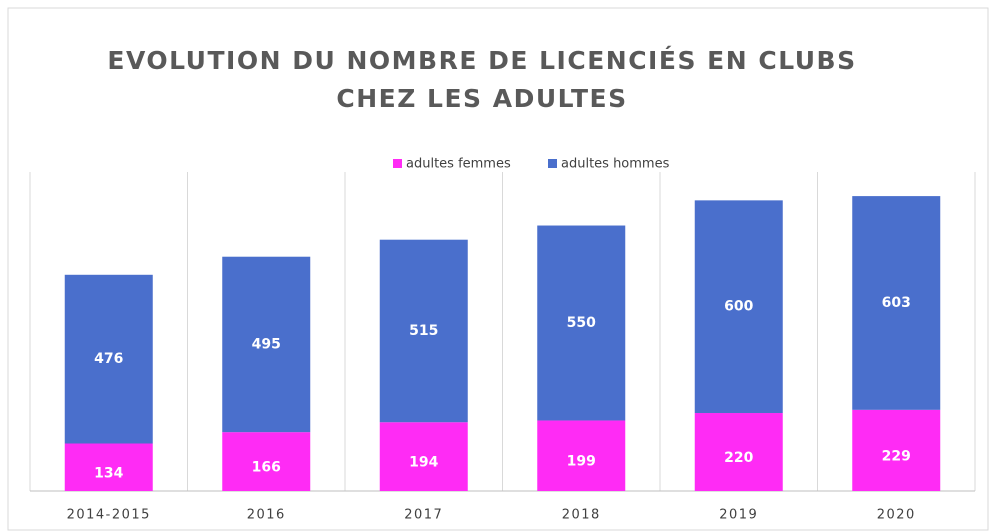 This screenshot has height=531, width=989. What do you see at coordinates (108, 473) in the screenshot?
I see `data-label: 134` at bounding box center [108, 473].